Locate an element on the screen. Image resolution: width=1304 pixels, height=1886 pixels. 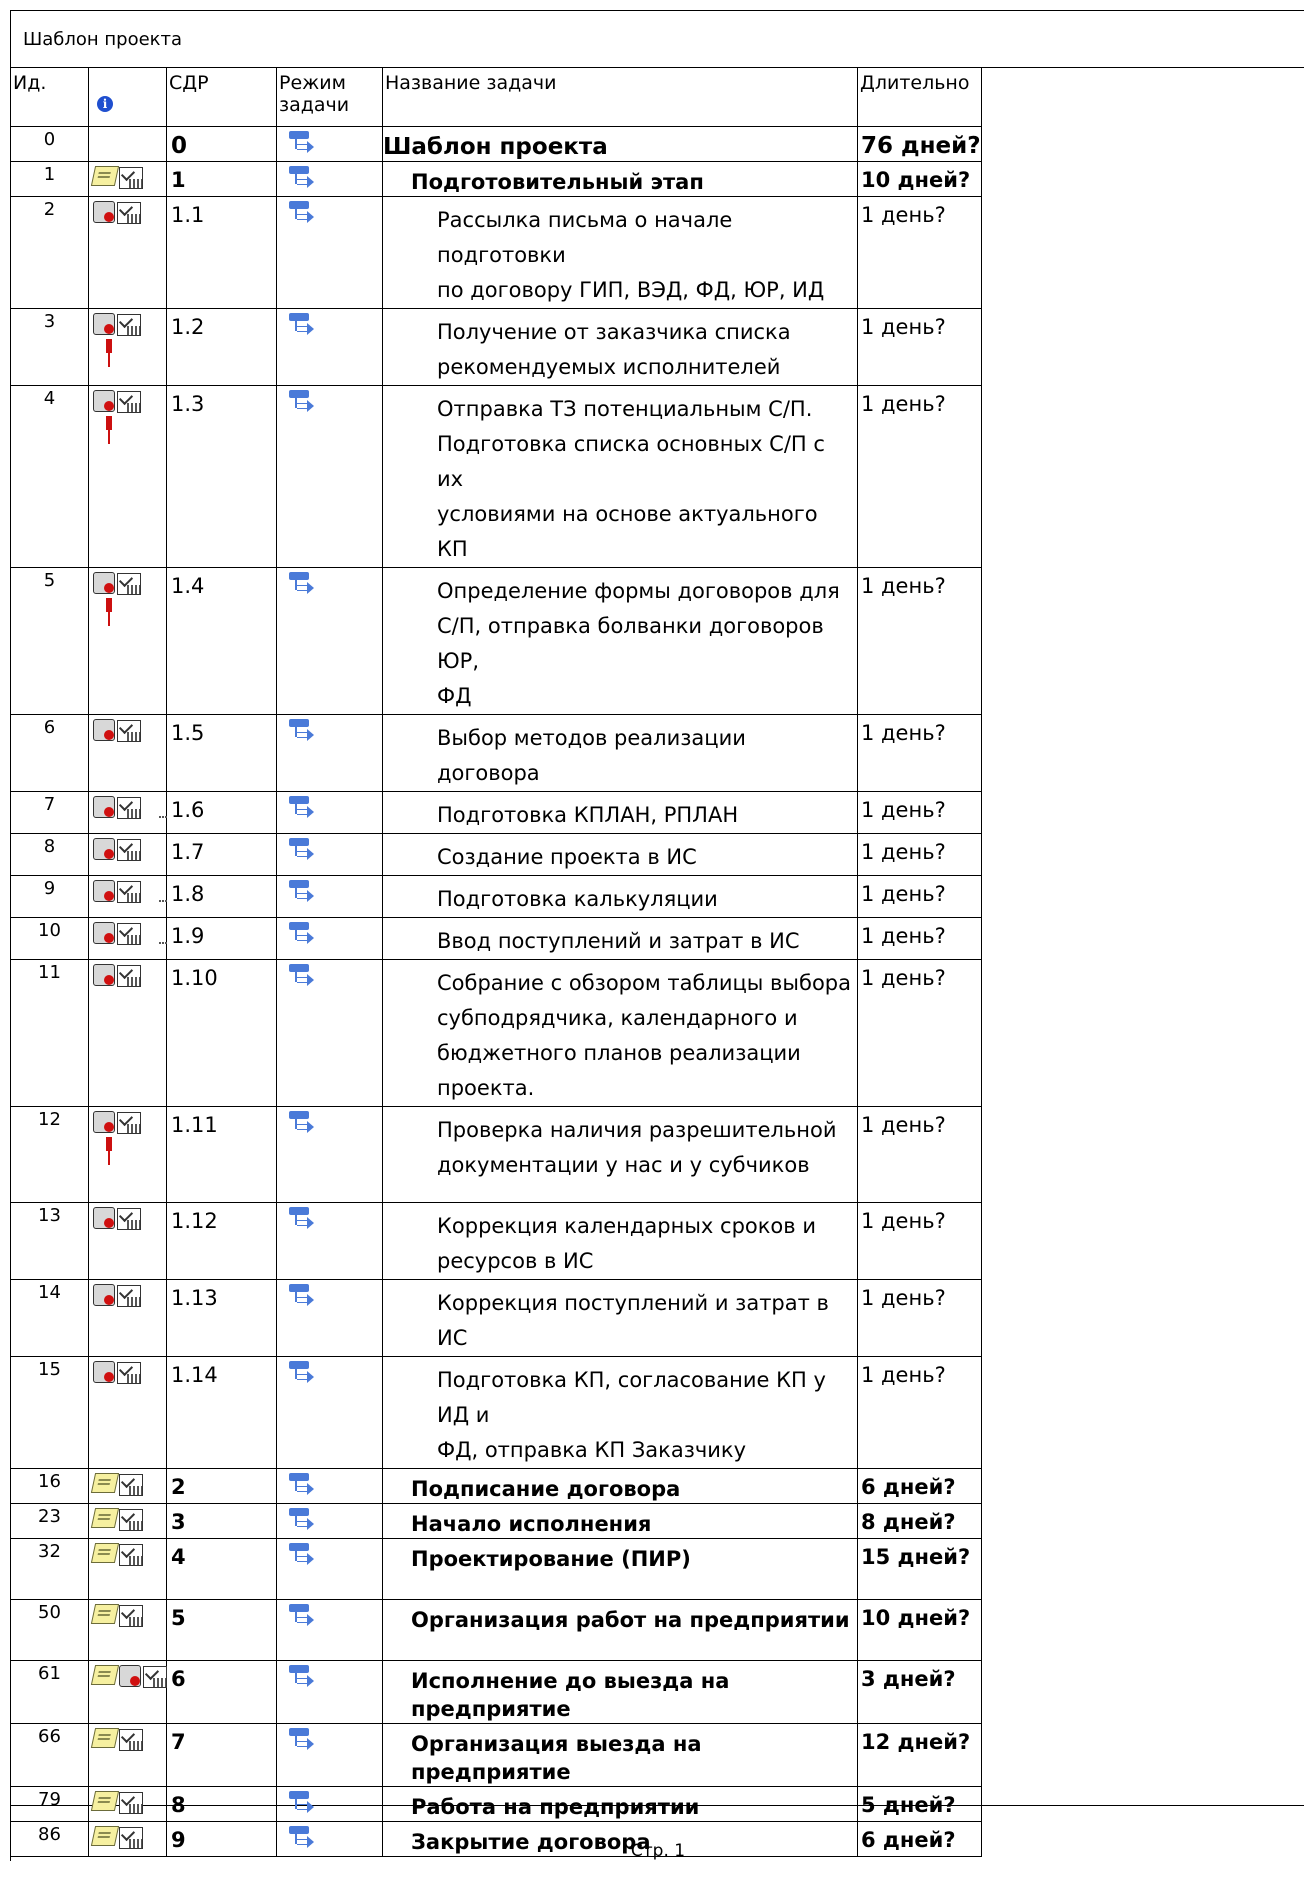
wbs-cell: 5 is located at coordinates (221, 1630).